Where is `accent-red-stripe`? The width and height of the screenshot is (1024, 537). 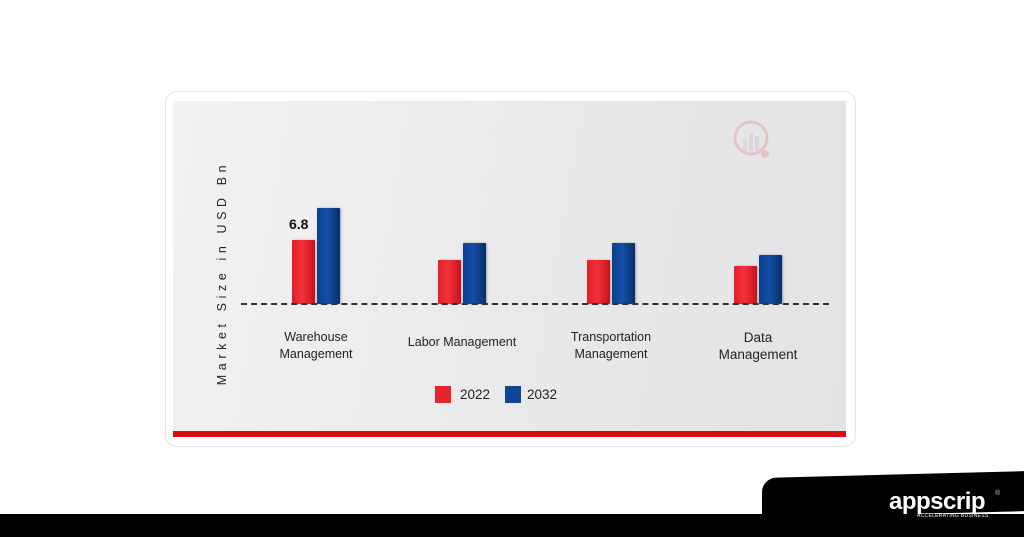
accent-red-stripe is located at coordinates (509, 434).